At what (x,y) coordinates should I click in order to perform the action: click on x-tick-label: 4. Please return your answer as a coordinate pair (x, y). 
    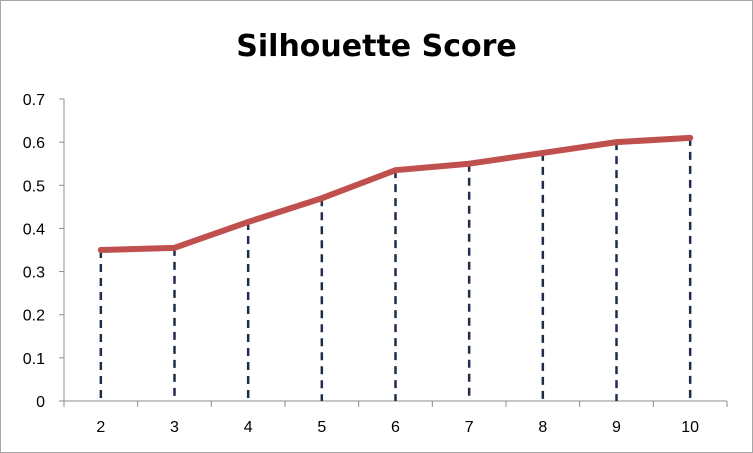
    Looking at the image, I should click on (248, 427).